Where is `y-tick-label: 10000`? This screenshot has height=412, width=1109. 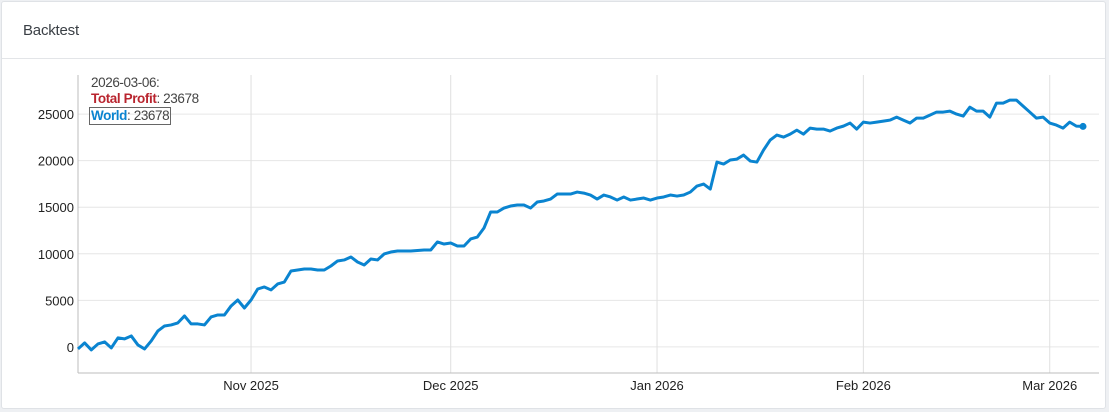
y-tick-label: 10000 is located at coordinates (56, 254).